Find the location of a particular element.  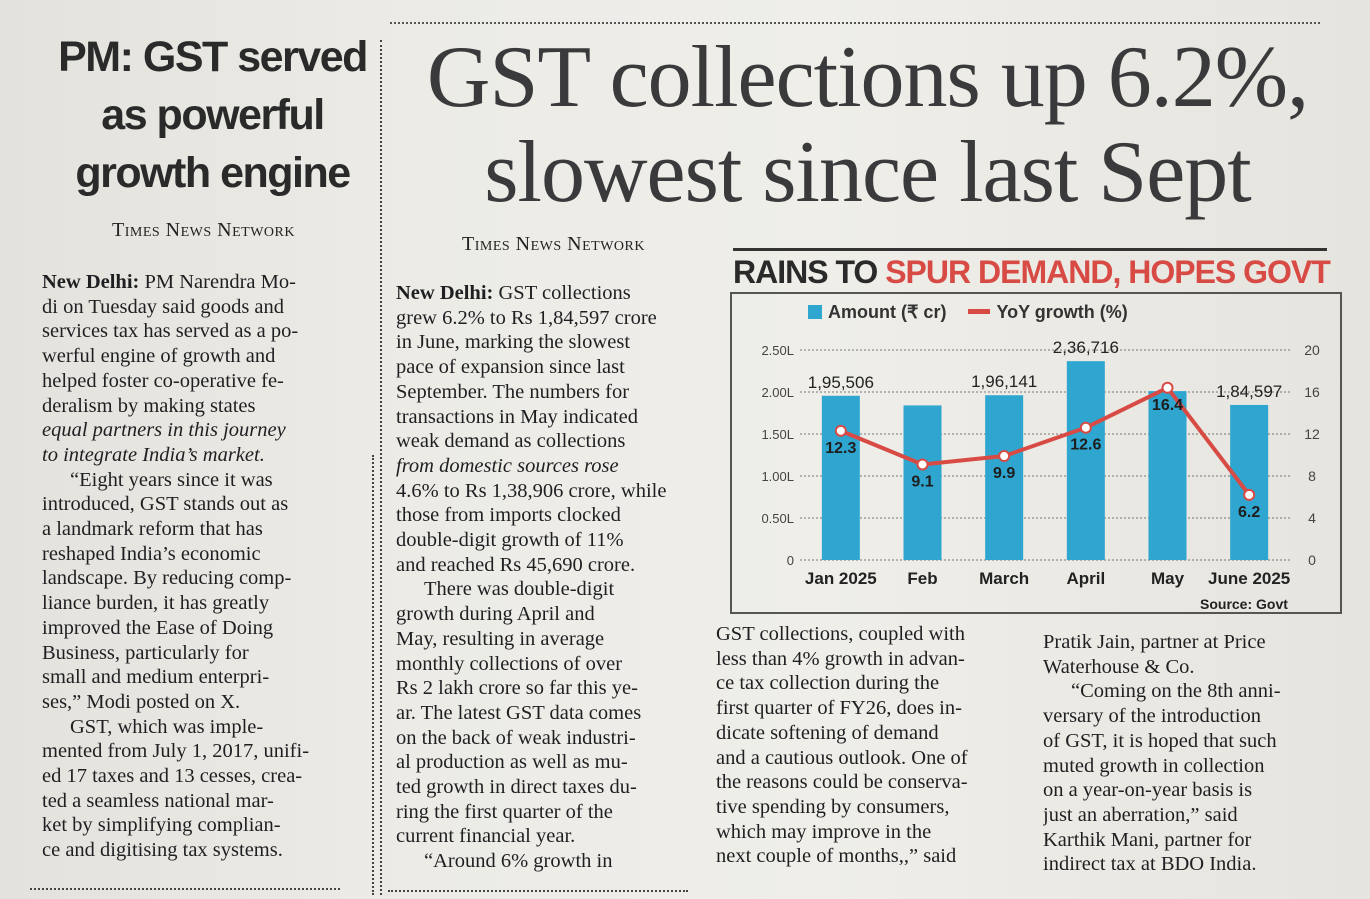

x-tick-label: March is located at coordinates (1004, 578).